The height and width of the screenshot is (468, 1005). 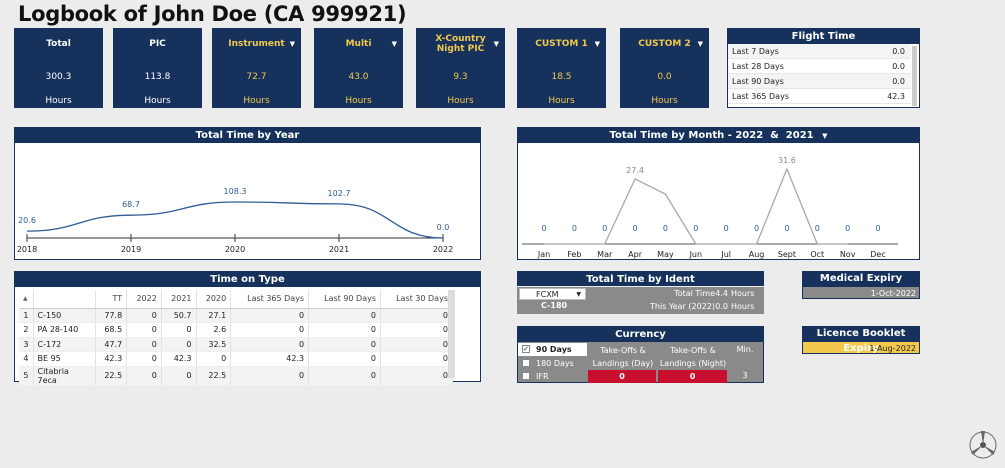 I want to click on currency-opt-90: ✓ 90 Days, so click(x=552, y=349).